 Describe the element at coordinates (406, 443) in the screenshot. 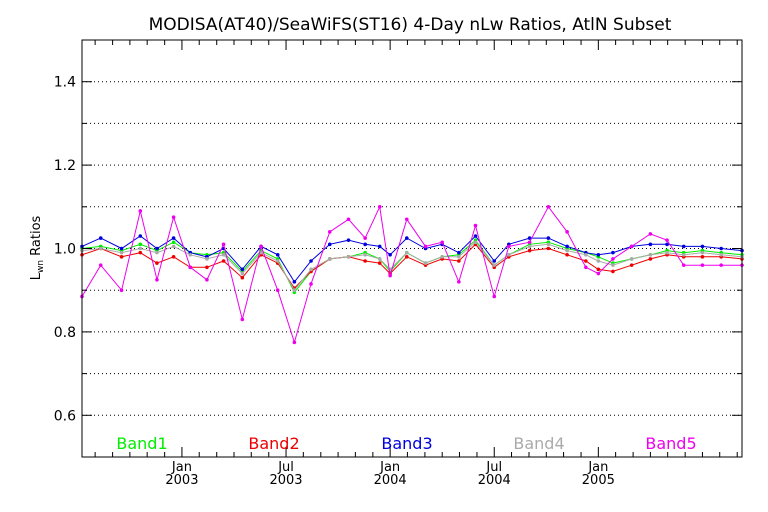

I see `legend: Band1 Band2 Band3 Band4 Band5` at that location.